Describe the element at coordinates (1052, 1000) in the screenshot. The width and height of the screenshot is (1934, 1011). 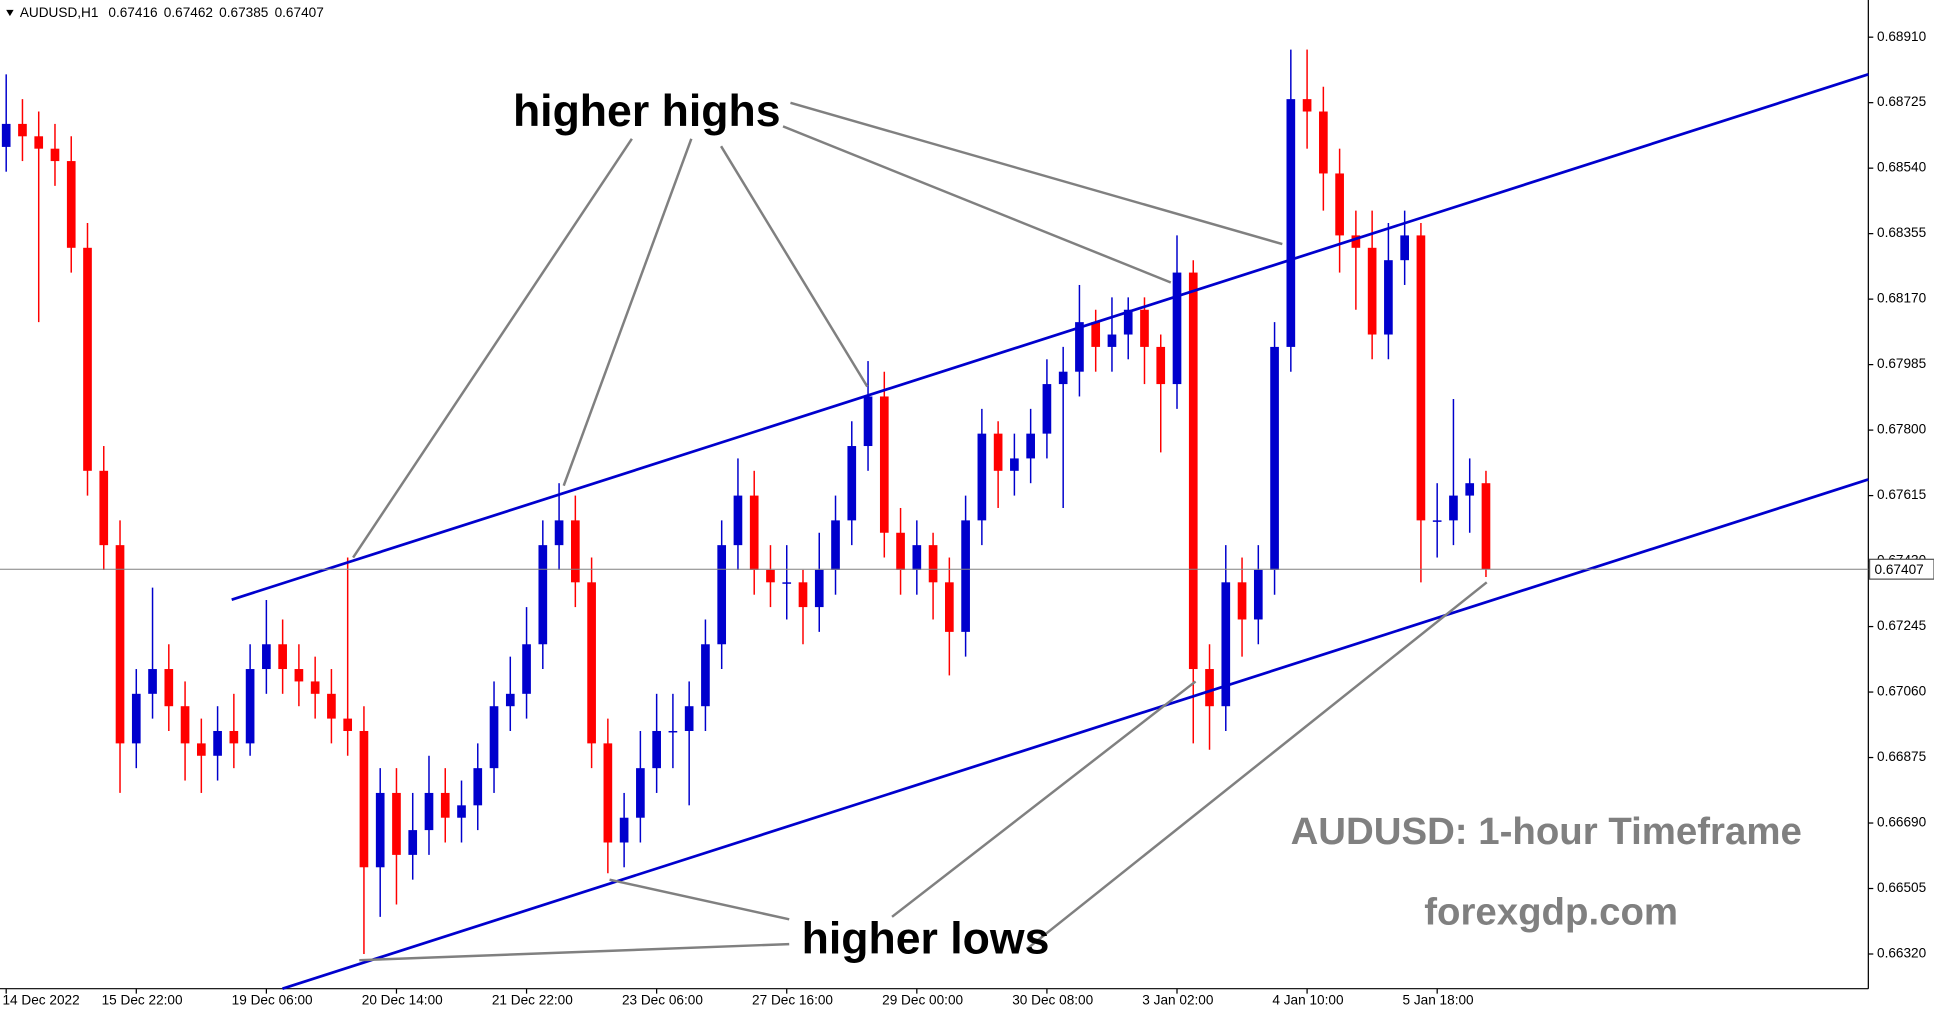
I see `x-tick-label: 30 Dec 08:00` at that location.